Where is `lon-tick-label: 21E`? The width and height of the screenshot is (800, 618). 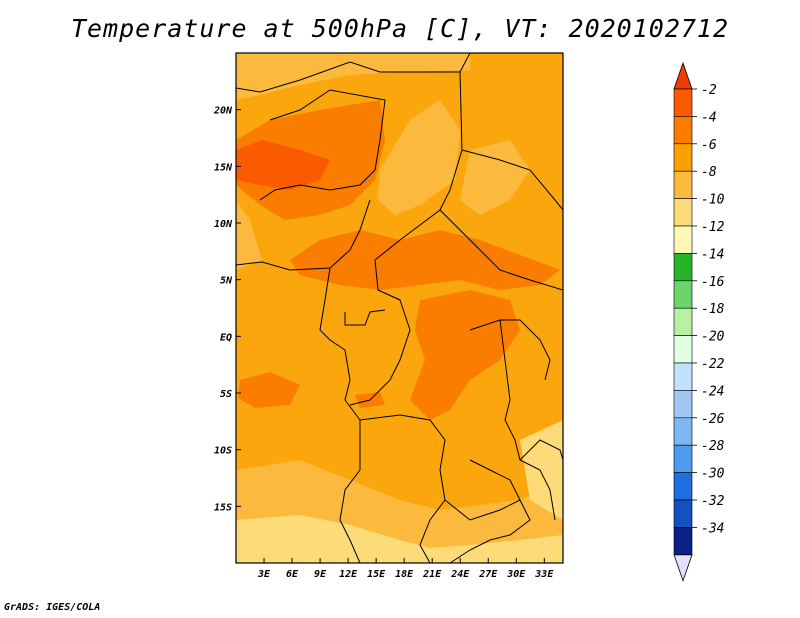 lon-tick-label: 21E is located at coordinates (432, 574).